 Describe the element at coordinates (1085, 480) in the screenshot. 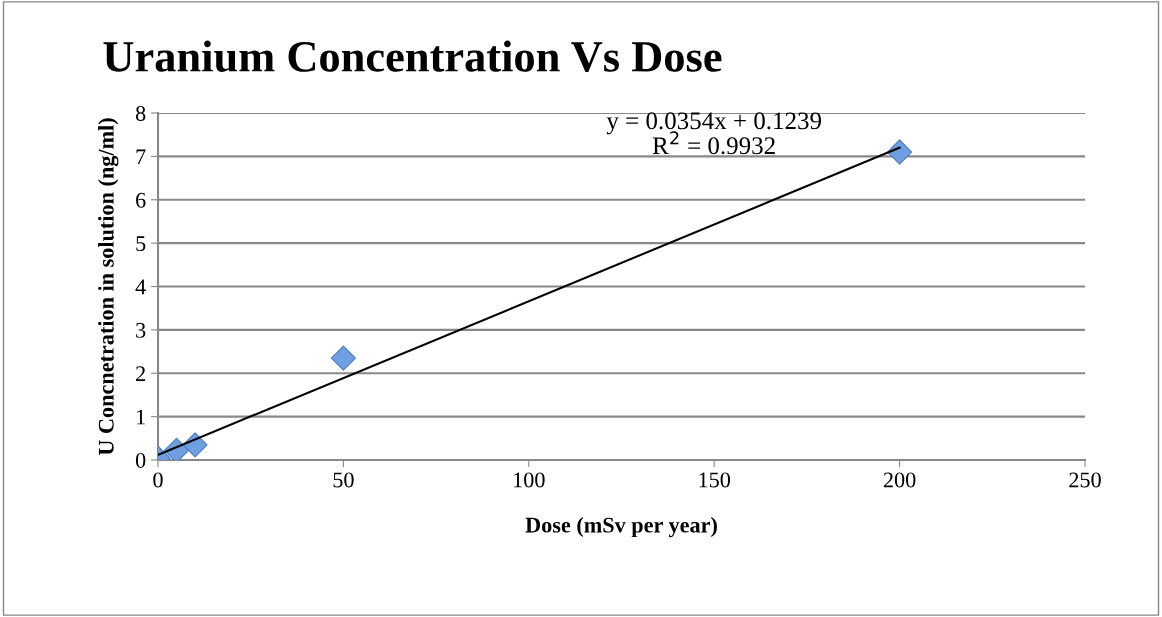

I see `x-tick-label: 250` at that location.